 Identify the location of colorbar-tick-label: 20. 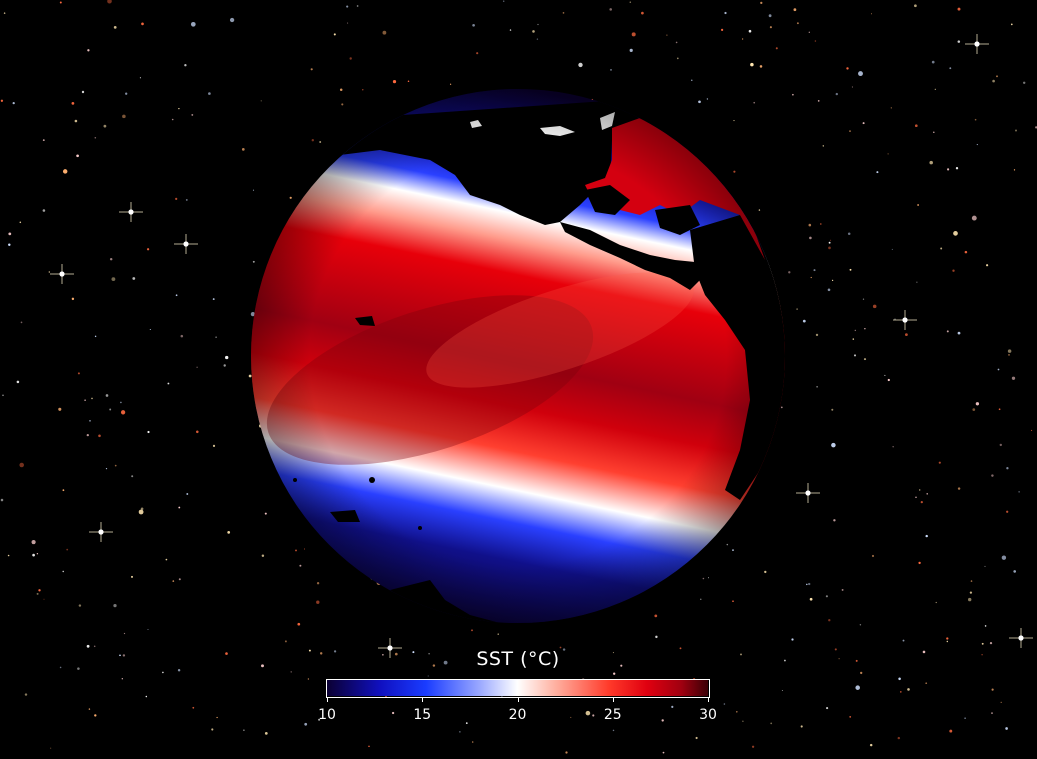
(517, 715).